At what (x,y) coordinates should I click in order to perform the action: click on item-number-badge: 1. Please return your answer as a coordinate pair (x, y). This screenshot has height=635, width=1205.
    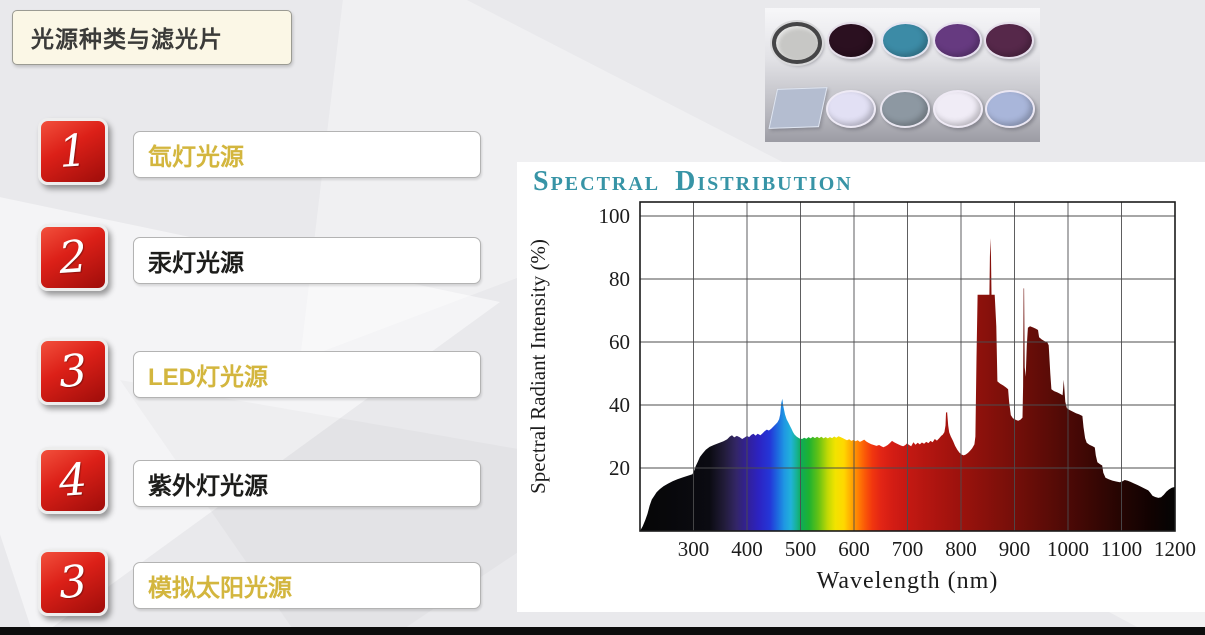
    Looking at the image, I should click on (73, 151).